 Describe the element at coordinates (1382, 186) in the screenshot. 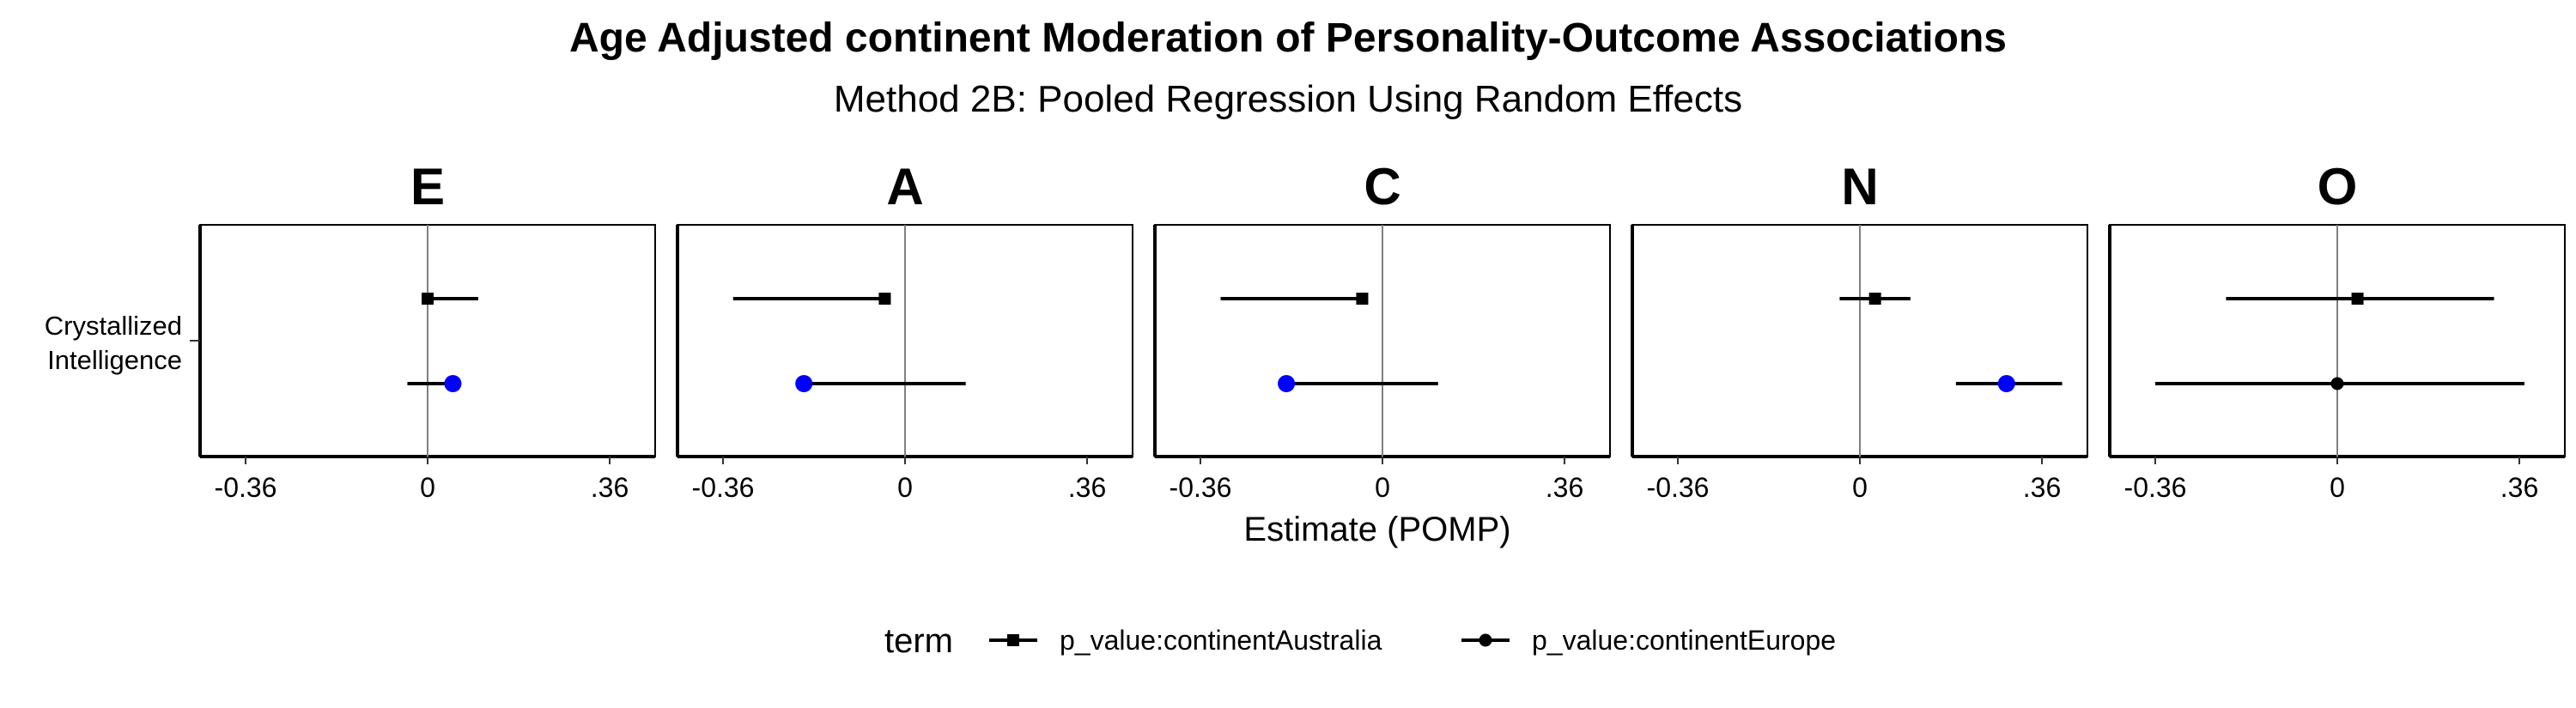

I see `facet-label-C: C` at that location.